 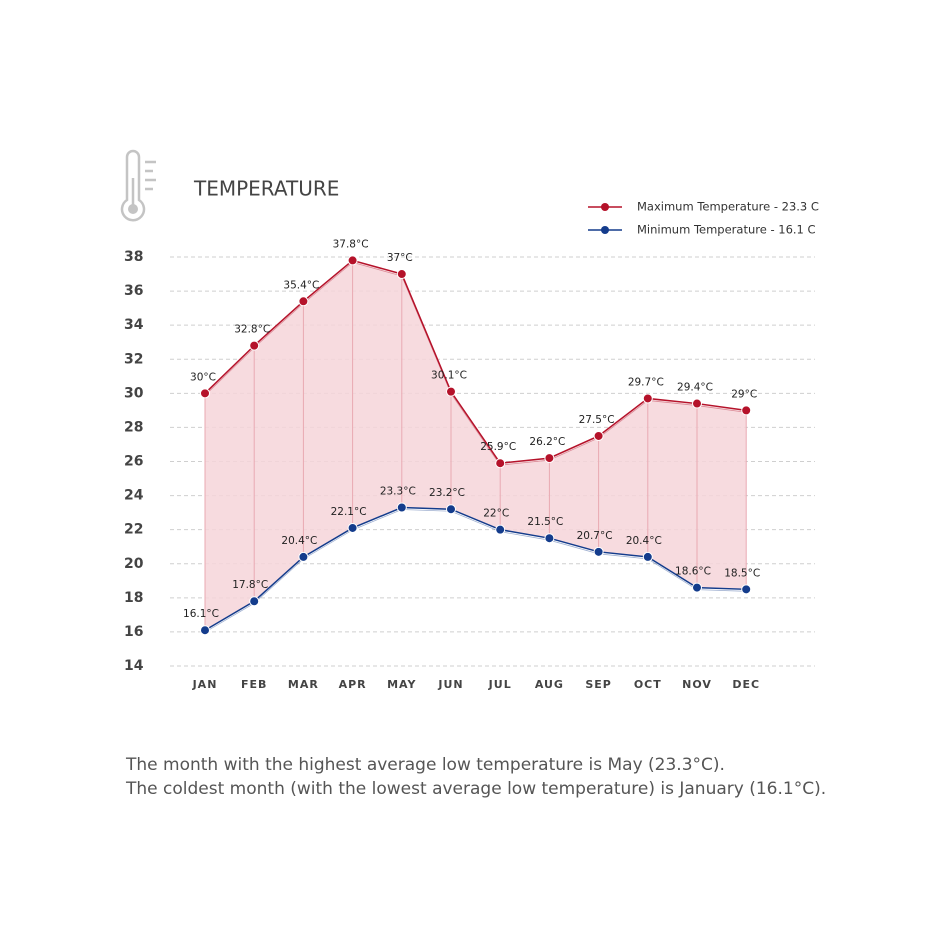 I want to click on data-label: 23.2°C, so click(x=447, y=493).